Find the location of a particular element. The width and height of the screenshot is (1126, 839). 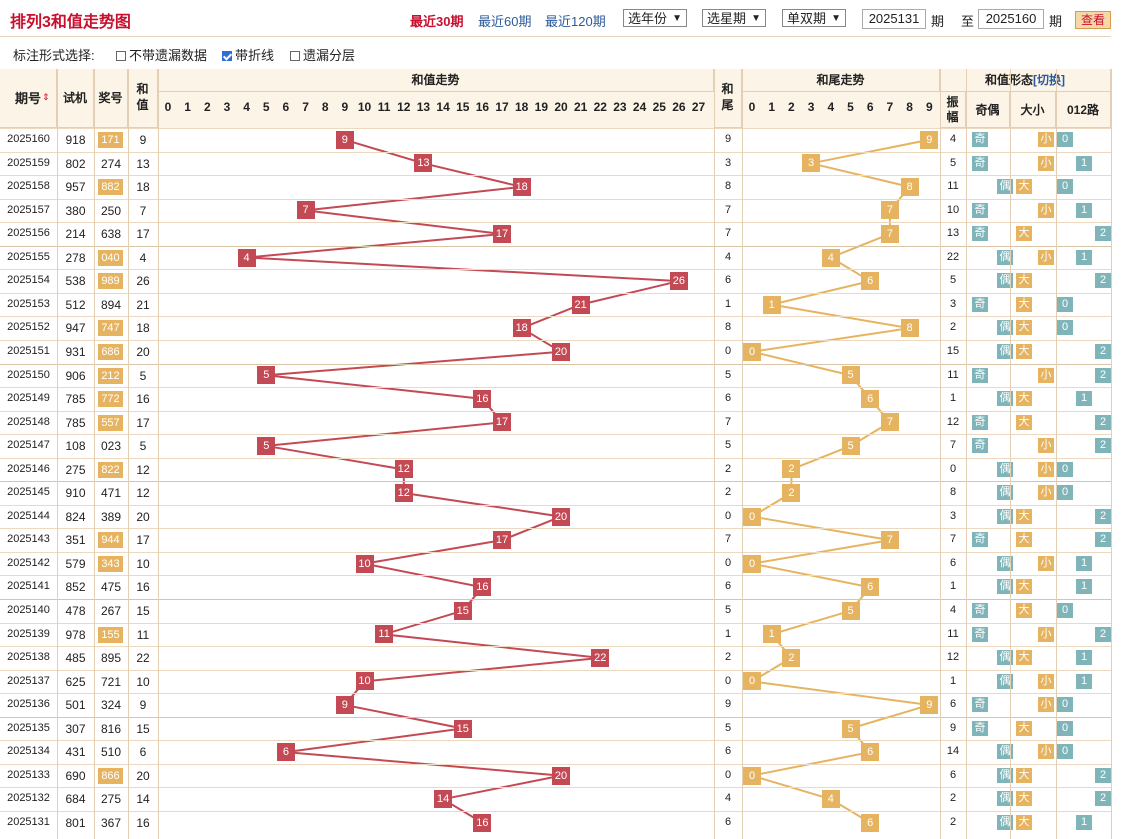

sum-col-header: 19 is located at coordinates (541, 107).